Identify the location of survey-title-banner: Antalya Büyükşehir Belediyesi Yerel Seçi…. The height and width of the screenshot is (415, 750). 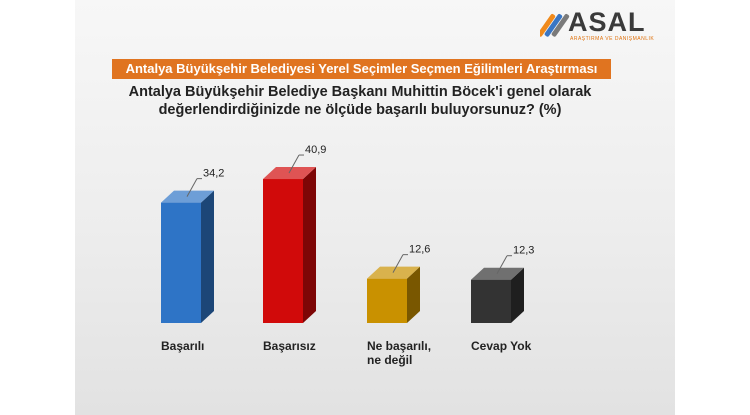
(361, 69).